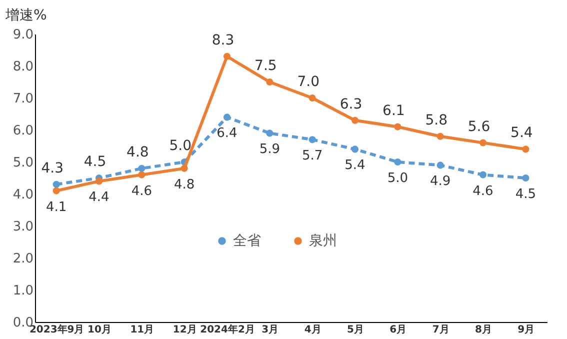 The width and height of the screenshot is (567, 339). I want to click on data-label: 8.3, so click(223, 40).